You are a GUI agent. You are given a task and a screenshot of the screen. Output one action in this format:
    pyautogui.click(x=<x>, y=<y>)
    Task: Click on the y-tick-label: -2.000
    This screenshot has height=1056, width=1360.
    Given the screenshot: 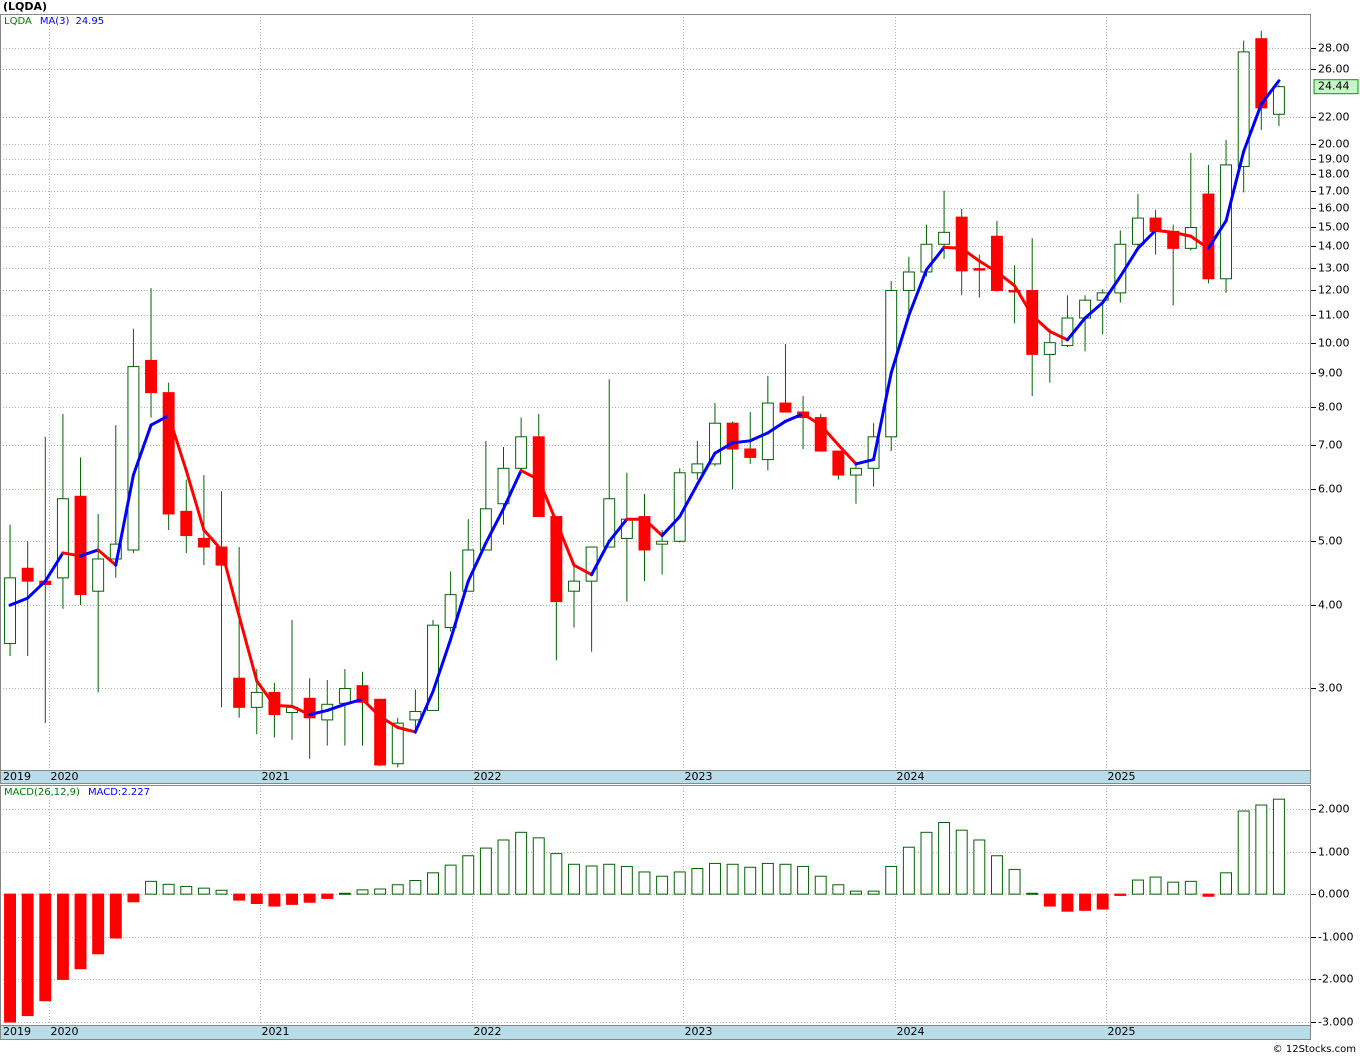 What is the action you would take?
    pyautogui.click(x=1335, y=979)
    